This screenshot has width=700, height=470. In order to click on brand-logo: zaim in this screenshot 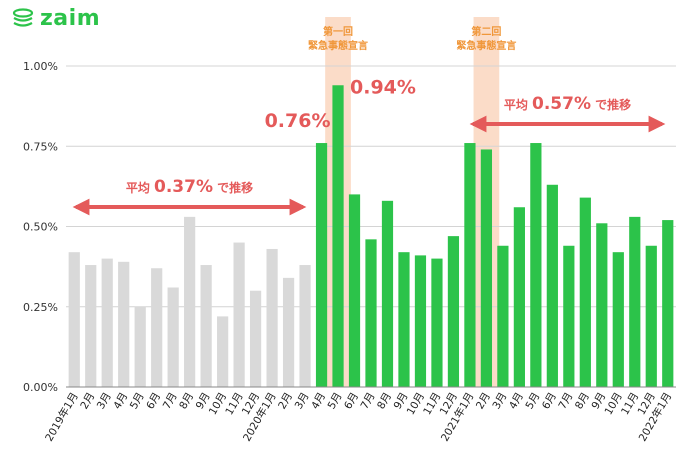, I will do `click(56, 18)`.